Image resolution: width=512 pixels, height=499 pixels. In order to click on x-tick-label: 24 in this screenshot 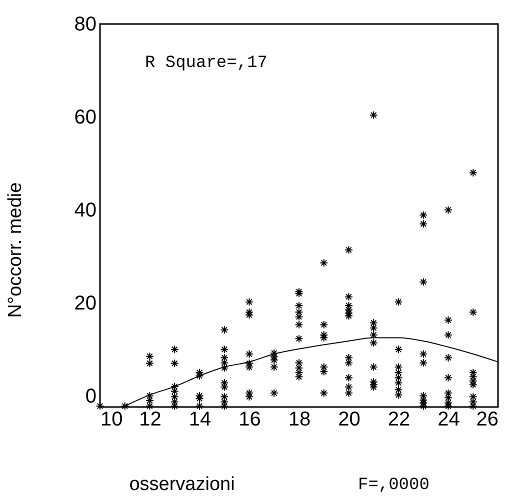, I will do `click(449, 419)`.